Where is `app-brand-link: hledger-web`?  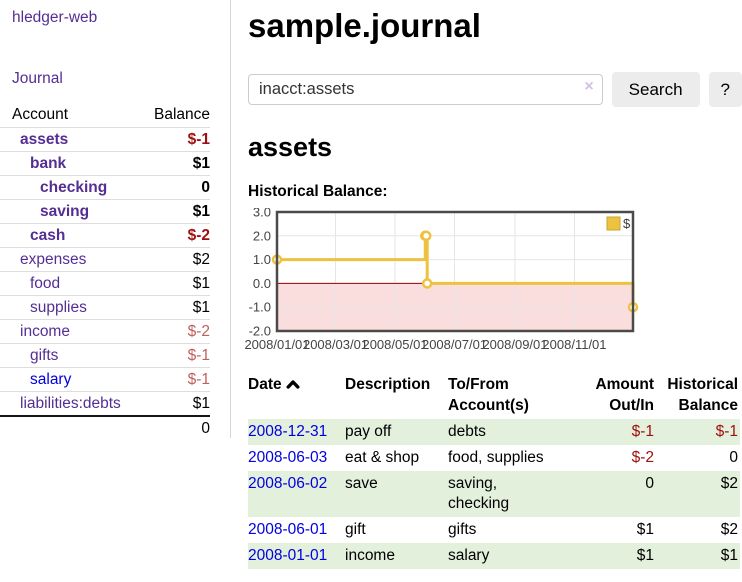 app-brand-link: hledger-web is located at coordinates (55, 17).